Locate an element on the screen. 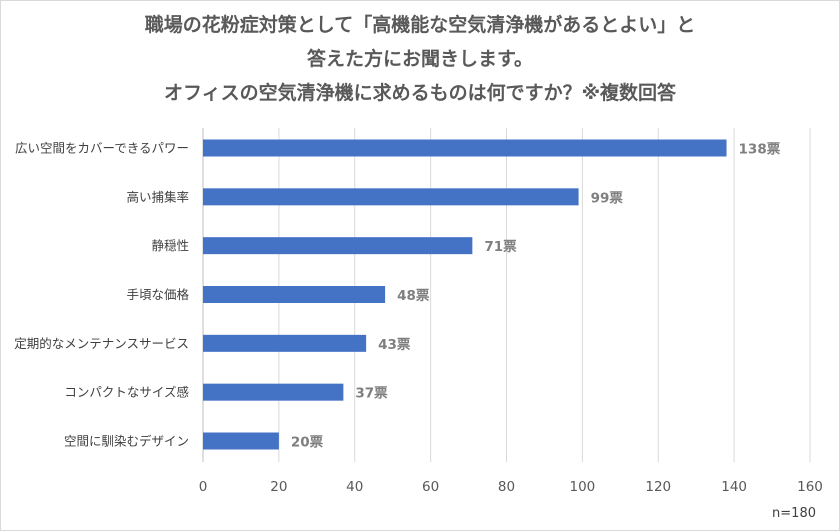 The image size is (840, 531). category-label: 手頃な価格 is located at coordinates (157, 294).